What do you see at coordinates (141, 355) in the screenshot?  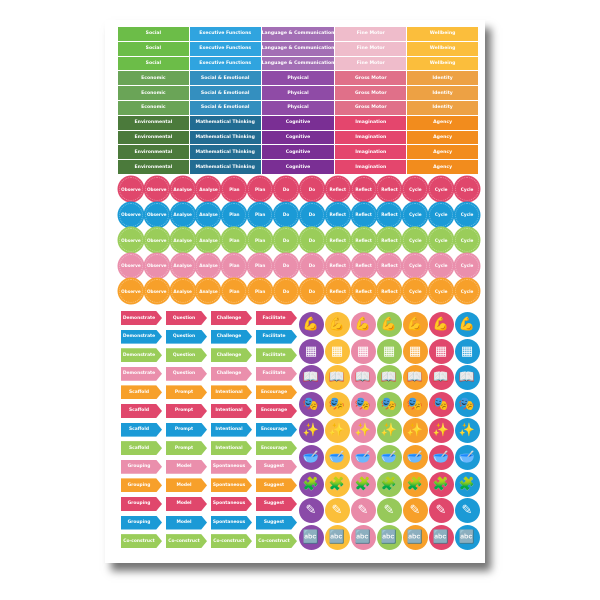 I see `arrow-label: Demonstrate` at bounding box center [141, 355].